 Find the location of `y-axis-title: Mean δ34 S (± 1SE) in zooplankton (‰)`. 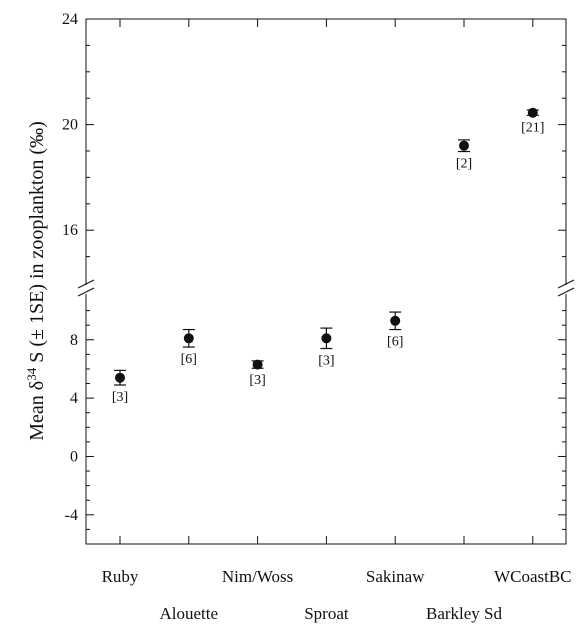

y-axis-title: Mean δ34 S (± 1SE) in zooplankton (‰) is located at coordinates (36, 280).